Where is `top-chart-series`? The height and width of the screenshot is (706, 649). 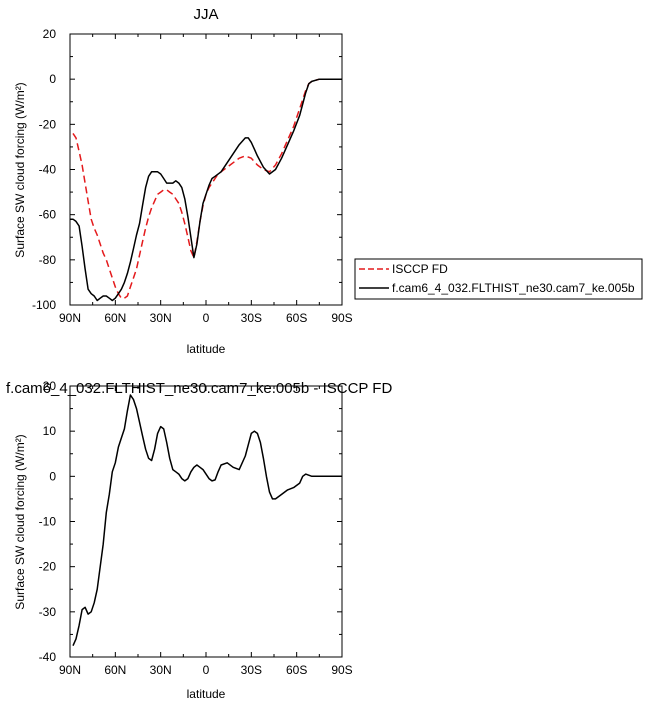
top-chart-series is located at coordinates (206, 190).